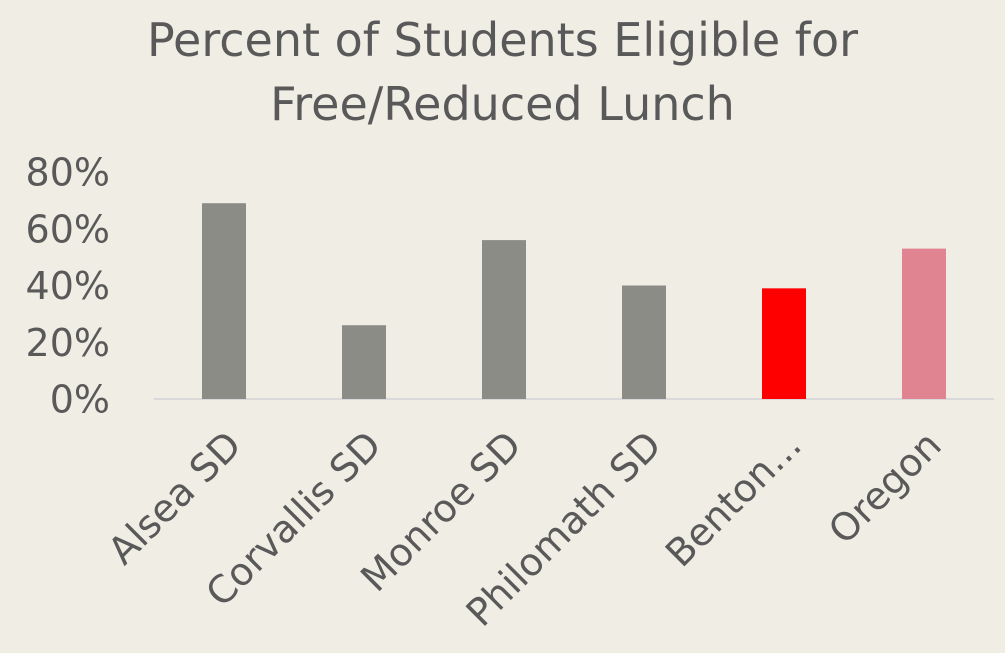  I want to click on y-tick-label: 0%, so click(80, 400).